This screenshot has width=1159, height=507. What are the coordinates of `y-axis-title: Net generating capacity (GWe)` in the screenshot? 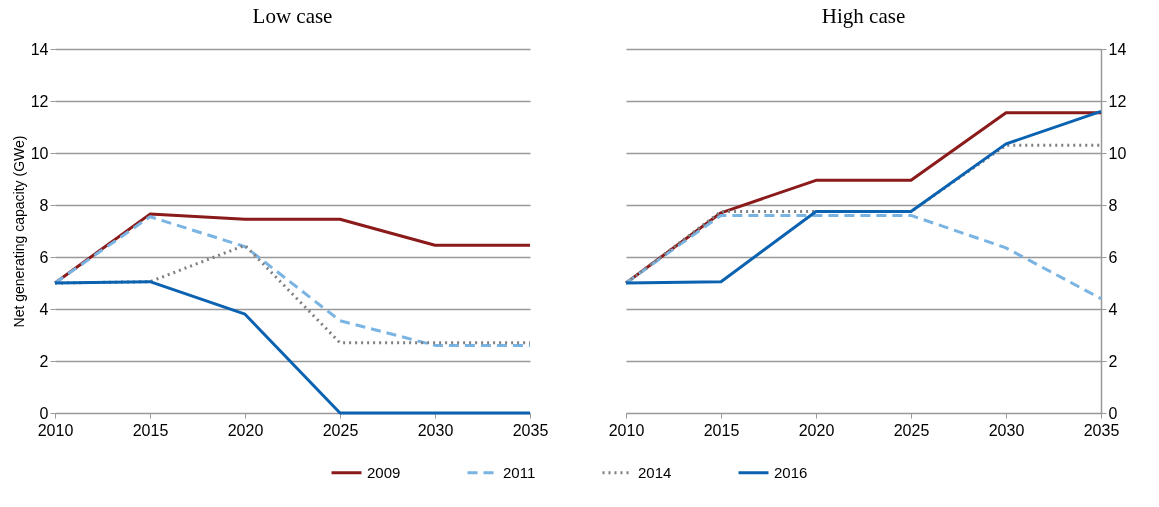 It's located at (18, 231).